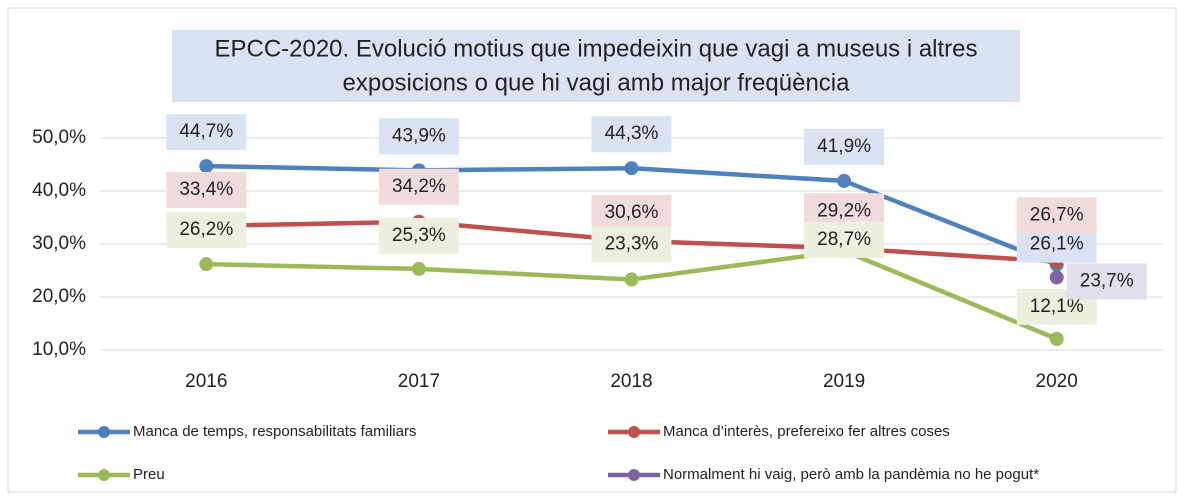 This screenshot has width=1186, height=500. I want to click on x-tick-label: 2019, so click(844, 381).